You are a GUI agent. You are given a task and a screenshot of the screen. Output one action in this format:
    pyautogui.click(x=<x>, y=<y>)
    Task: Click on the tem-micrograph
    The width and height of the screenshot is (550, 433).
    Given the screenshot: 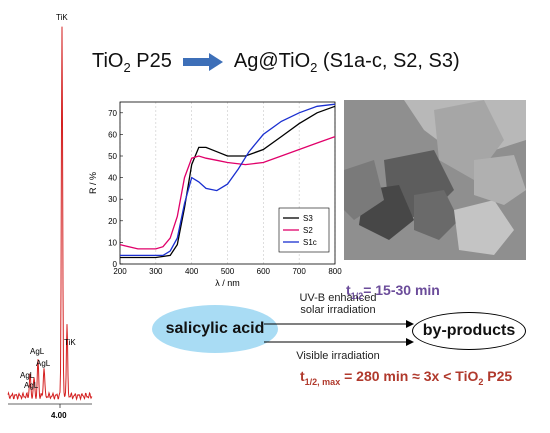 What is the action you would take?
    pyautogui.click(x=435, y=180)
    